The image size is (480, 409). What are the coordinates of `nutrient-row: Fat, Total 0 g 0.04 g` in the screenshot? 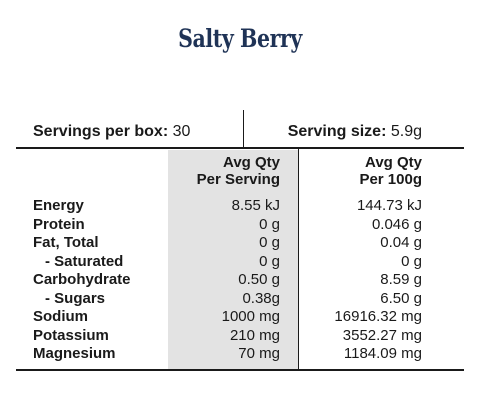 It's located at (240, 243).